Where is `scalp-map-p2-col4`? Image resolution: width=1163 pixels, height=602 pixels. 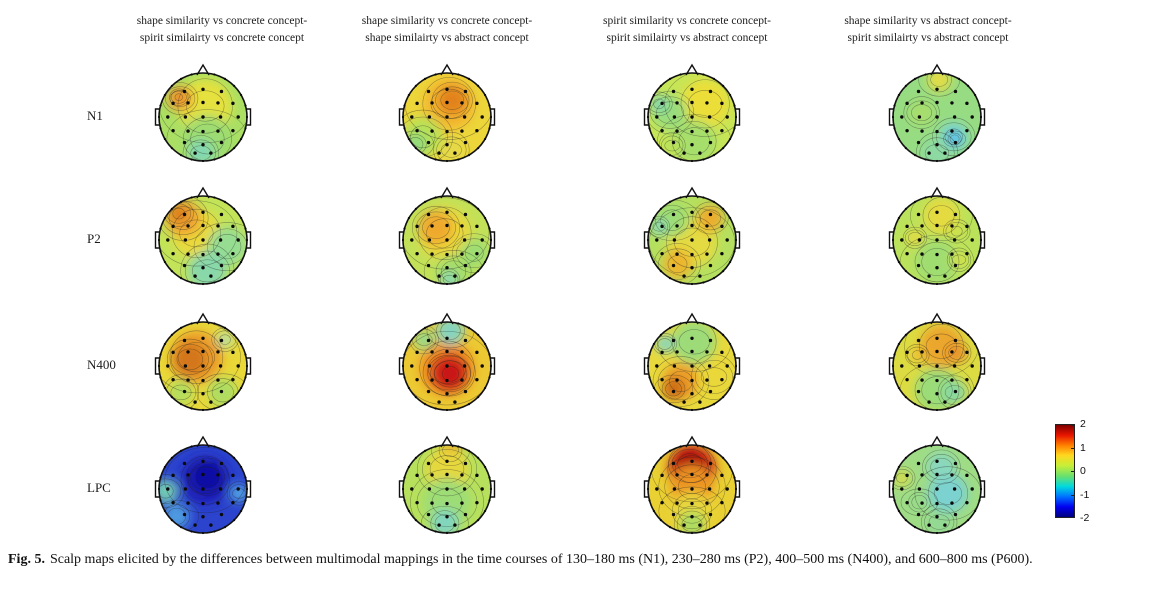
scalp-map-p2-col4 is located at coordinates (937, 236).